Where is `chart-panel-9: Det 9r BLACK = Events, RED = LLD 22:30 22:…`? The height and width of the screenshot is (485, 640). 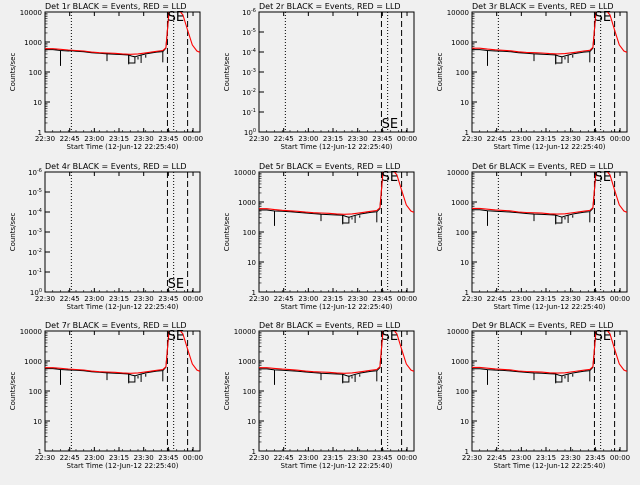
chart-panel-9: Det 9r BLACK = Events, RED = LLD 22:30 22:… is located at coordinates (533, 395).